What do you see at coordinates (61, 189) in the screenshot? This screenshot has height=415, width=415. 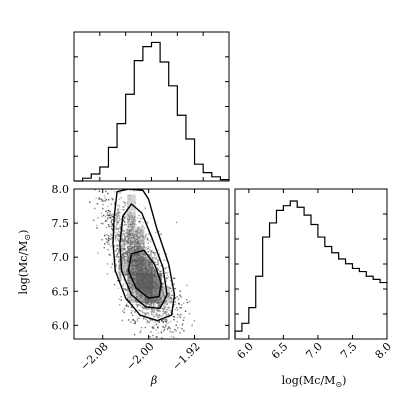 I see `y-tick-label: 8.0` at bounding box center [61, 189].